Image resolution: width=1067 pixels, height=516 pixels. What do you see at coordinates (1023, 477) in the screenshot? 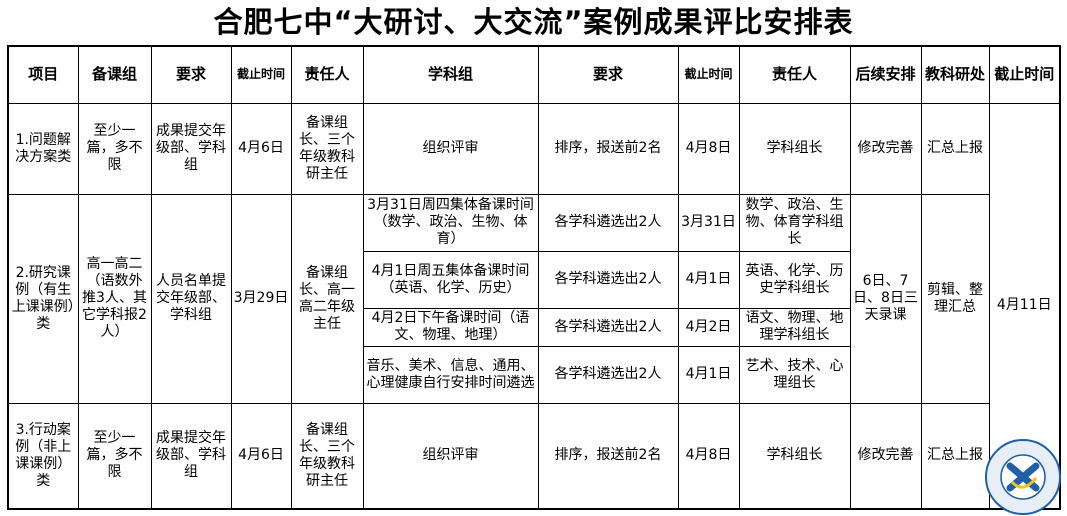
I see `school-seal-logo` at bounding box center [1023, 477].